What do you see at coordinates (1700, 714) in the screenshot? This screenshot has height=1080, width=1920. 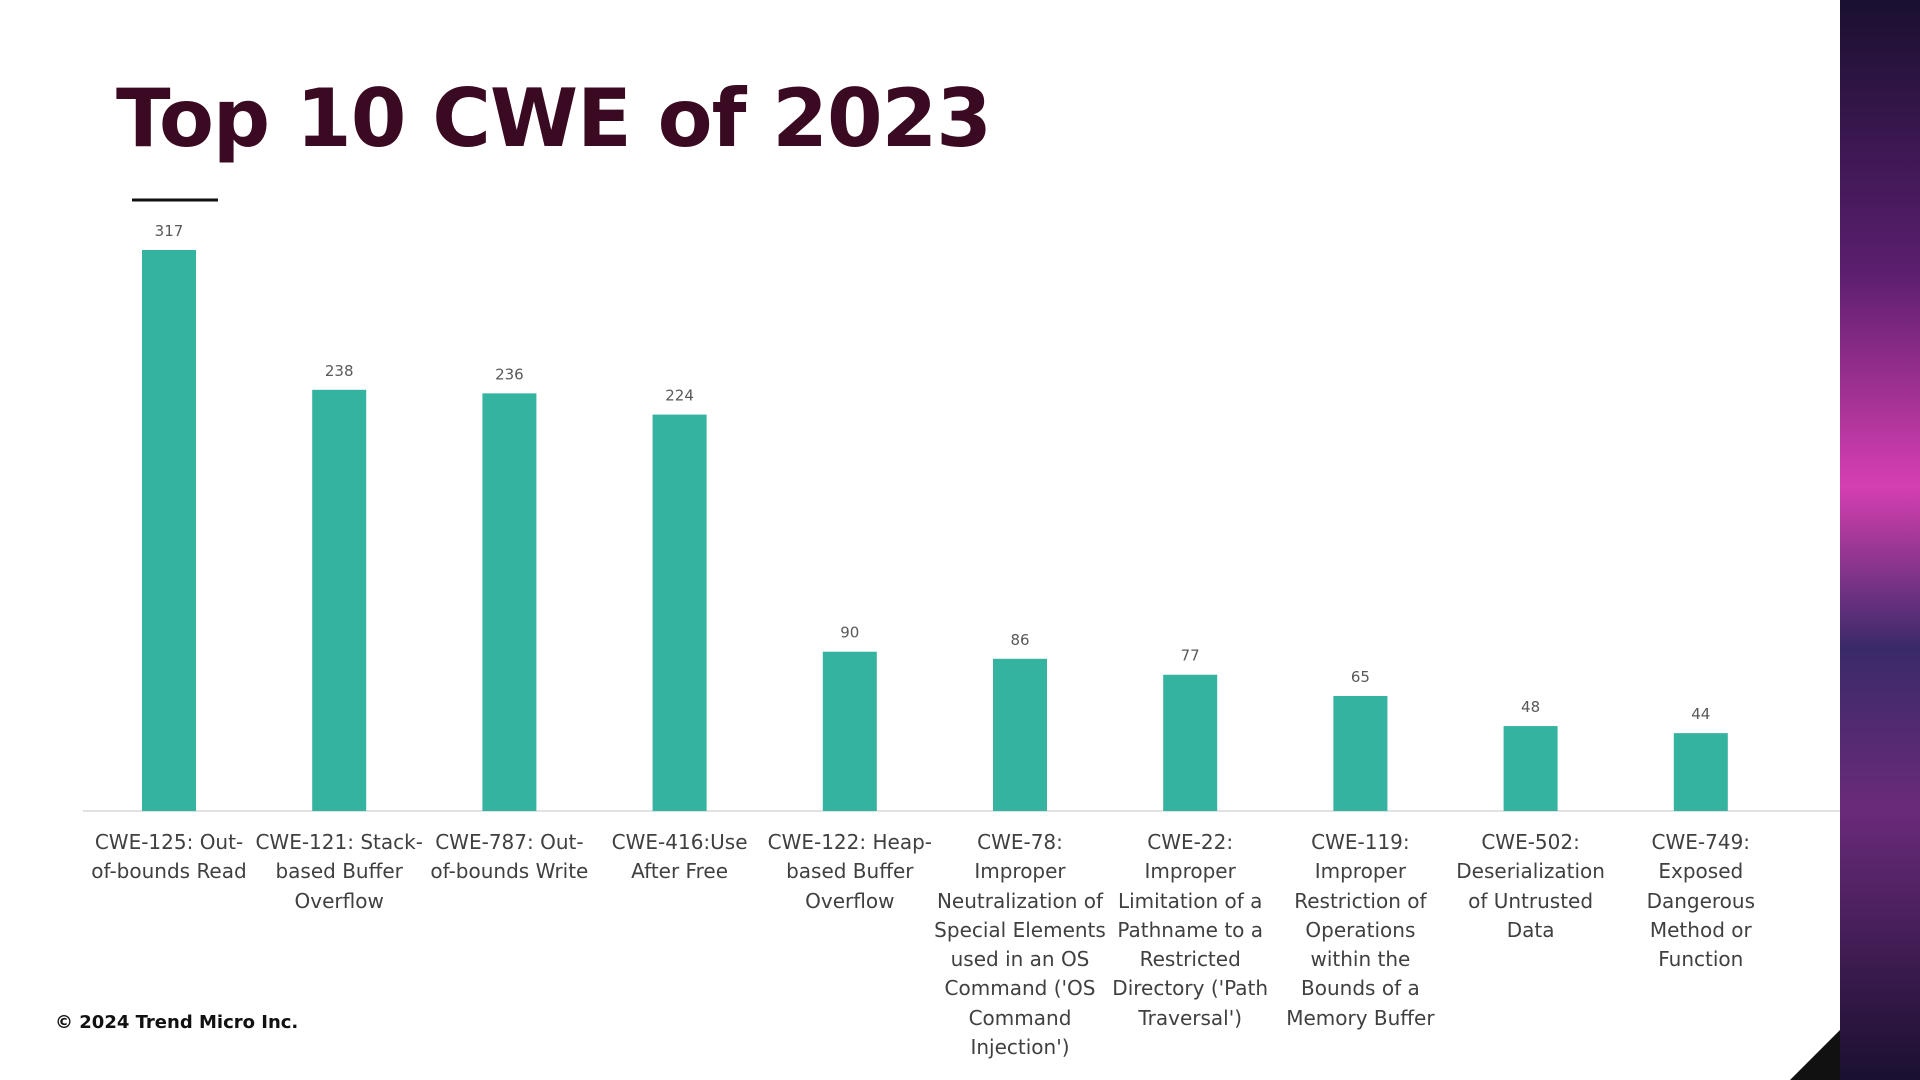 I see `data-label: 44` at bounding box center [1700, 714].